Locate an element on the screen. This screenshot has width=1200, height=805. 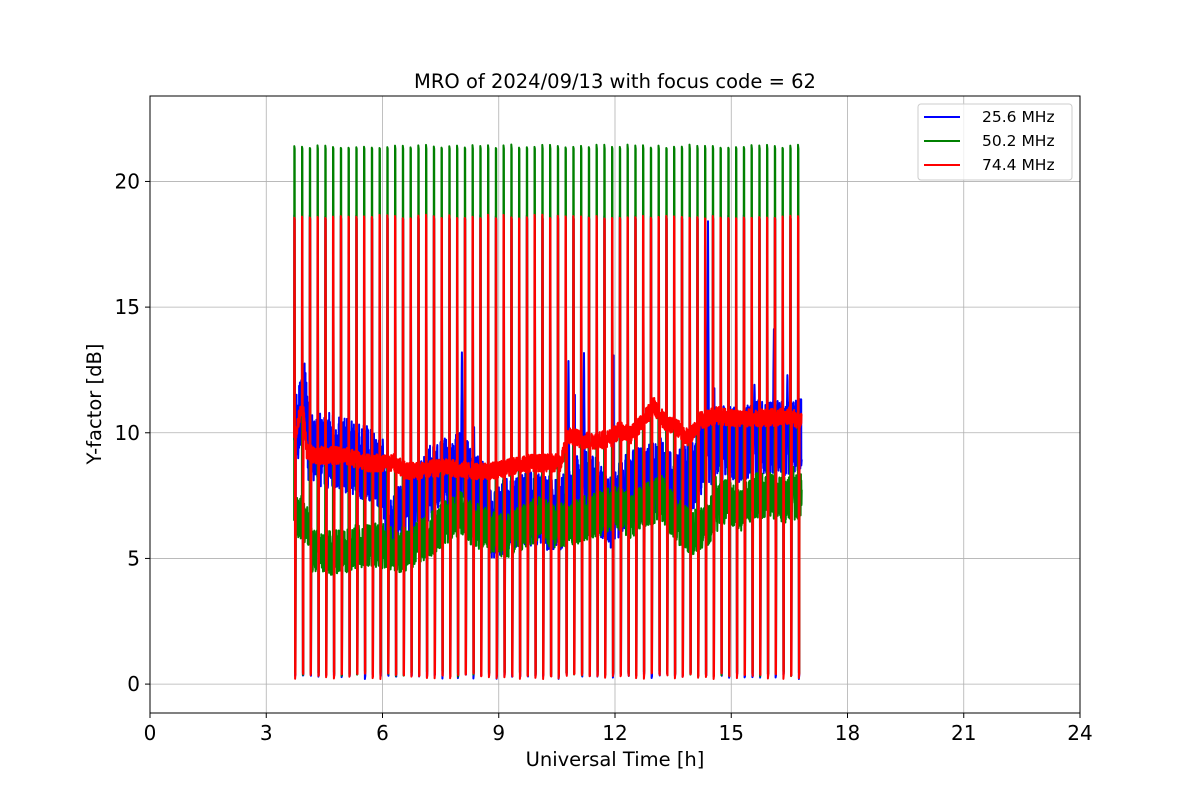
legend-box is located at coordinates (995, 142).